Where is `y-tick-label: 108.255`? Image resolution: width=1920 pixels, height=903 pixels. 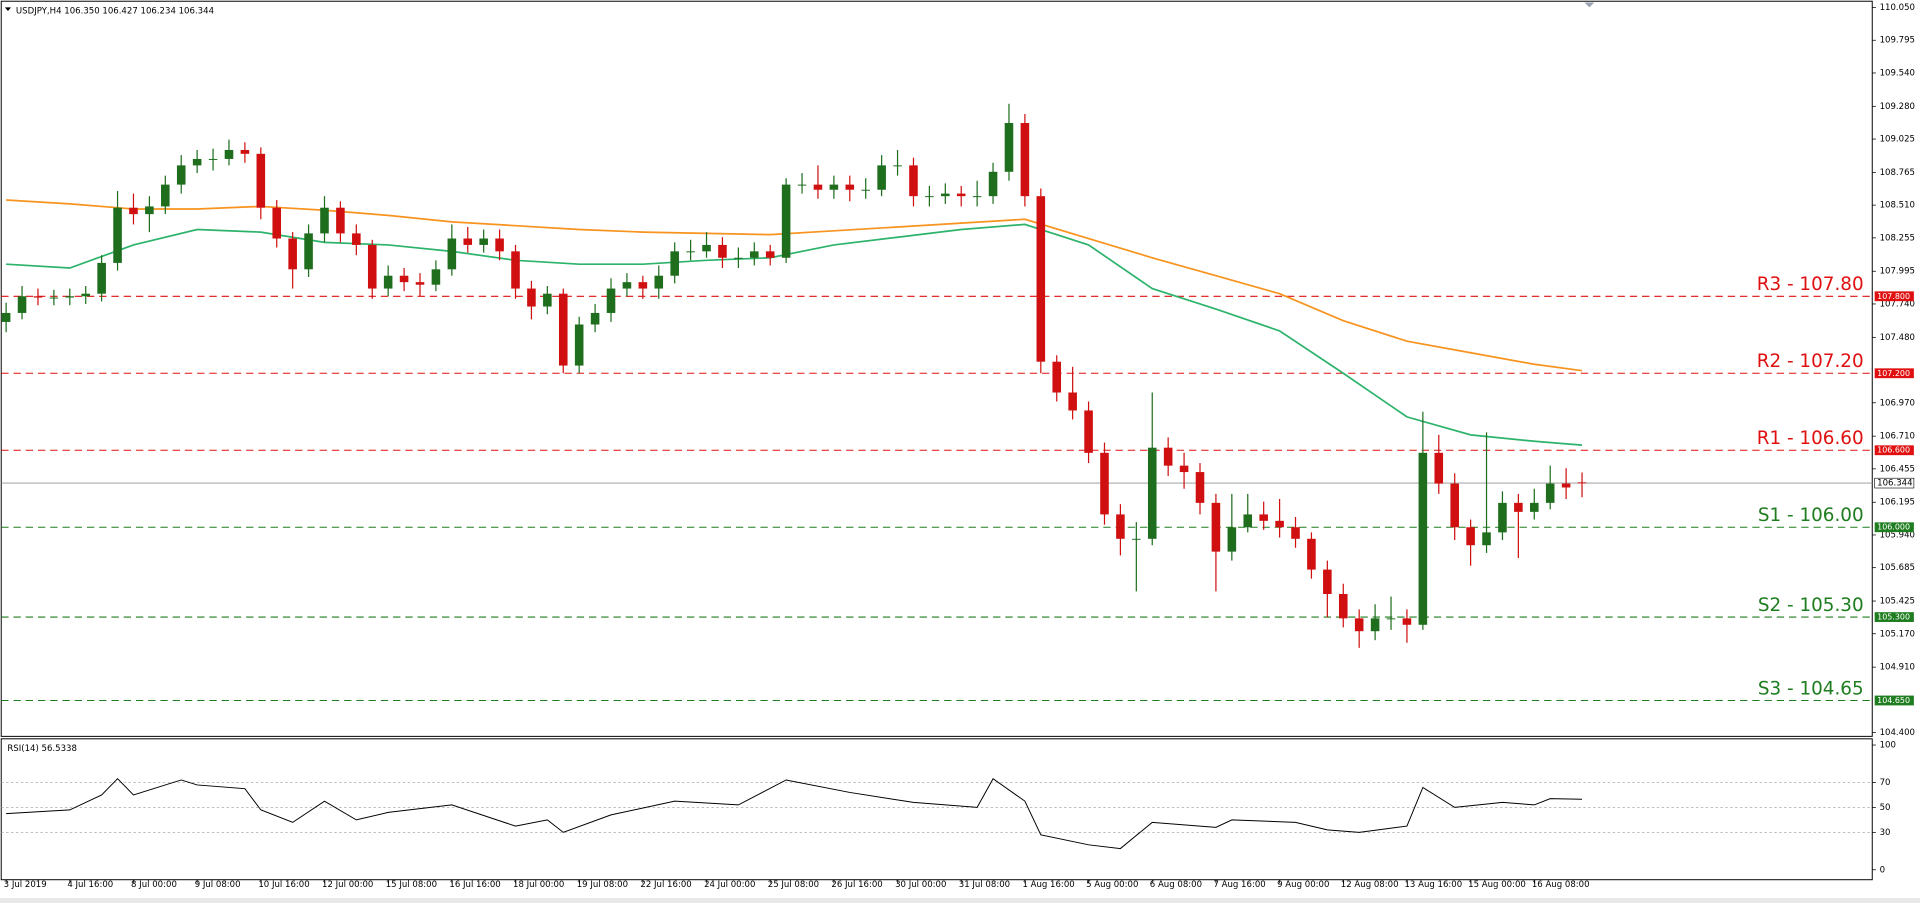 y-tick-label: 108.255 is located at coordinates (1897, 238).